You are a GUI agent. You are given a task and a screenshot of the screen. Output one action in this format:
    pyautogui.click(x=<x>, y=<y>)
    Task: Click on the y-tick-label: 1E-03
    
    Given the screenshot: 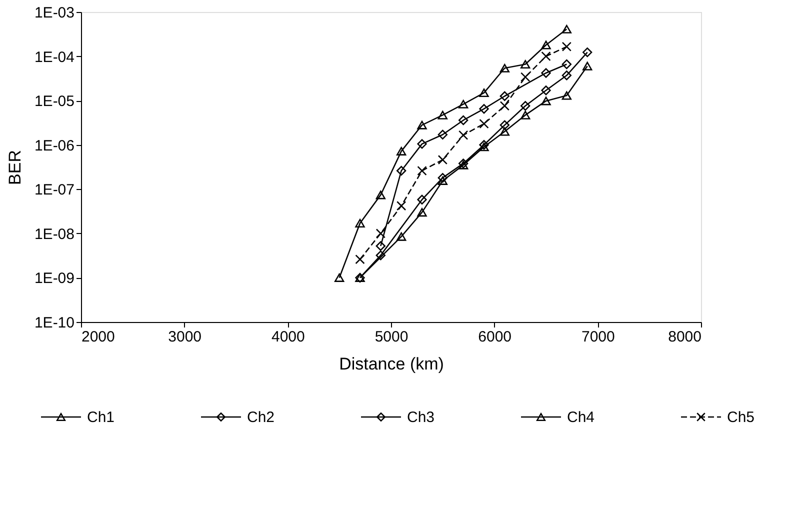 What is the action you would take?
    pyautogui.click(x=54, y=13)
    